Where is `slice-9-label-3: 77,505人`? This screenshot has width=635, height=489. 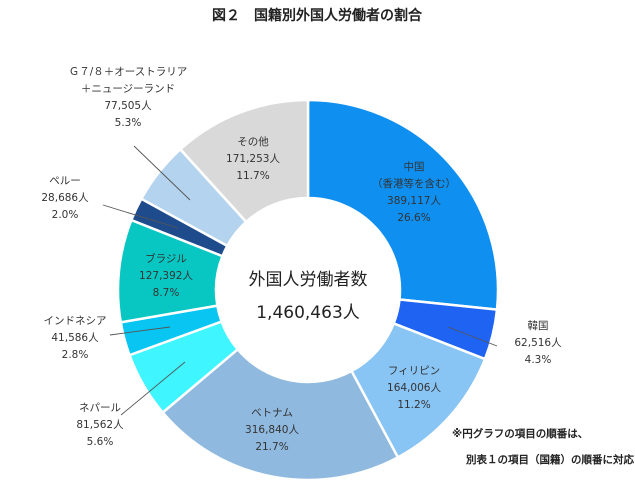 slice-9-label-3: 77,505人 is located at coordinates (128, 106).